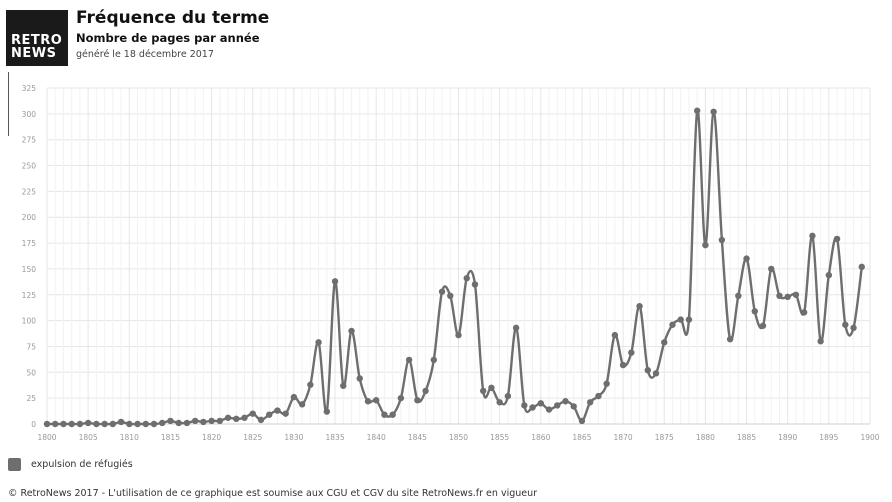 Image resolution: width=892 pixels, height=502 pixels. I want to click on x-tick-label: 1805, so click(88, 437).